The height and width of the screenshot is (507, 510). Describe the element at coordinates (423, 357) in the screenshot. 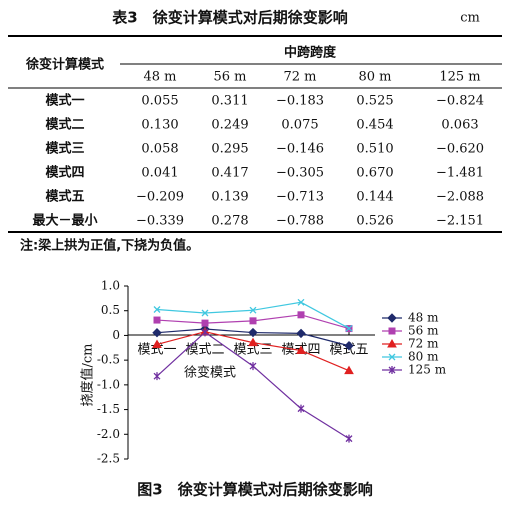

I see `legend-label: 80 m` at that location.